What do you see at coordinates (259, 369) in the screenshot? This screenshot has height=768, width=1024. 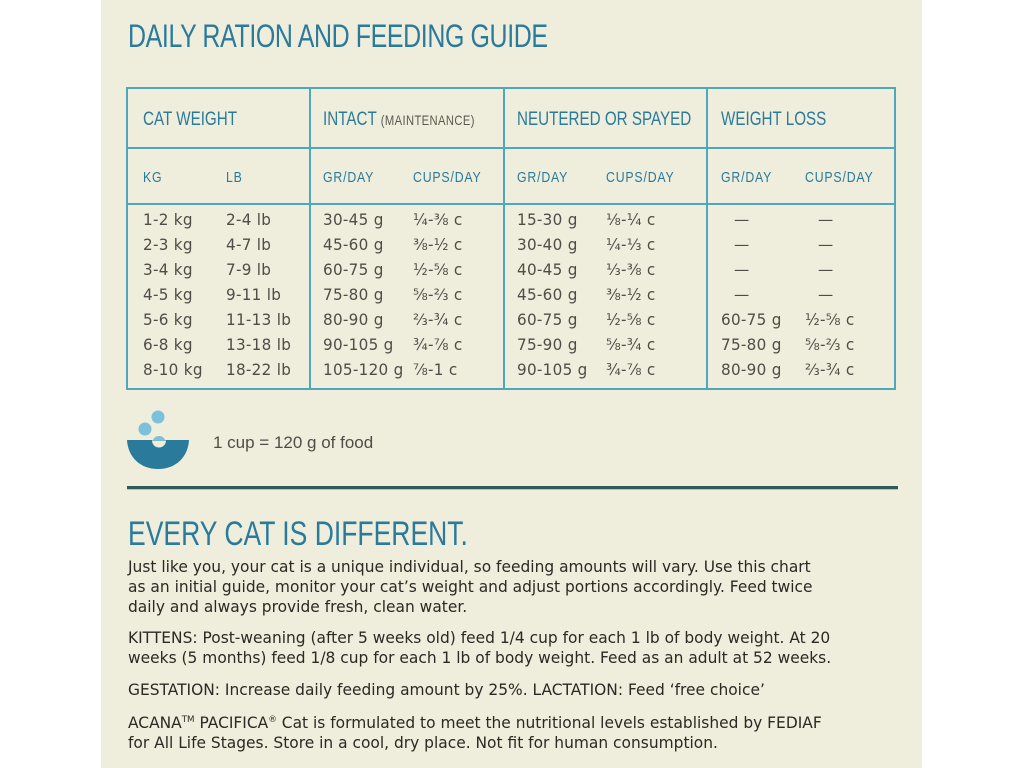 I see `cell-lb: 18-22 lb` at bounding box center [259, 369].